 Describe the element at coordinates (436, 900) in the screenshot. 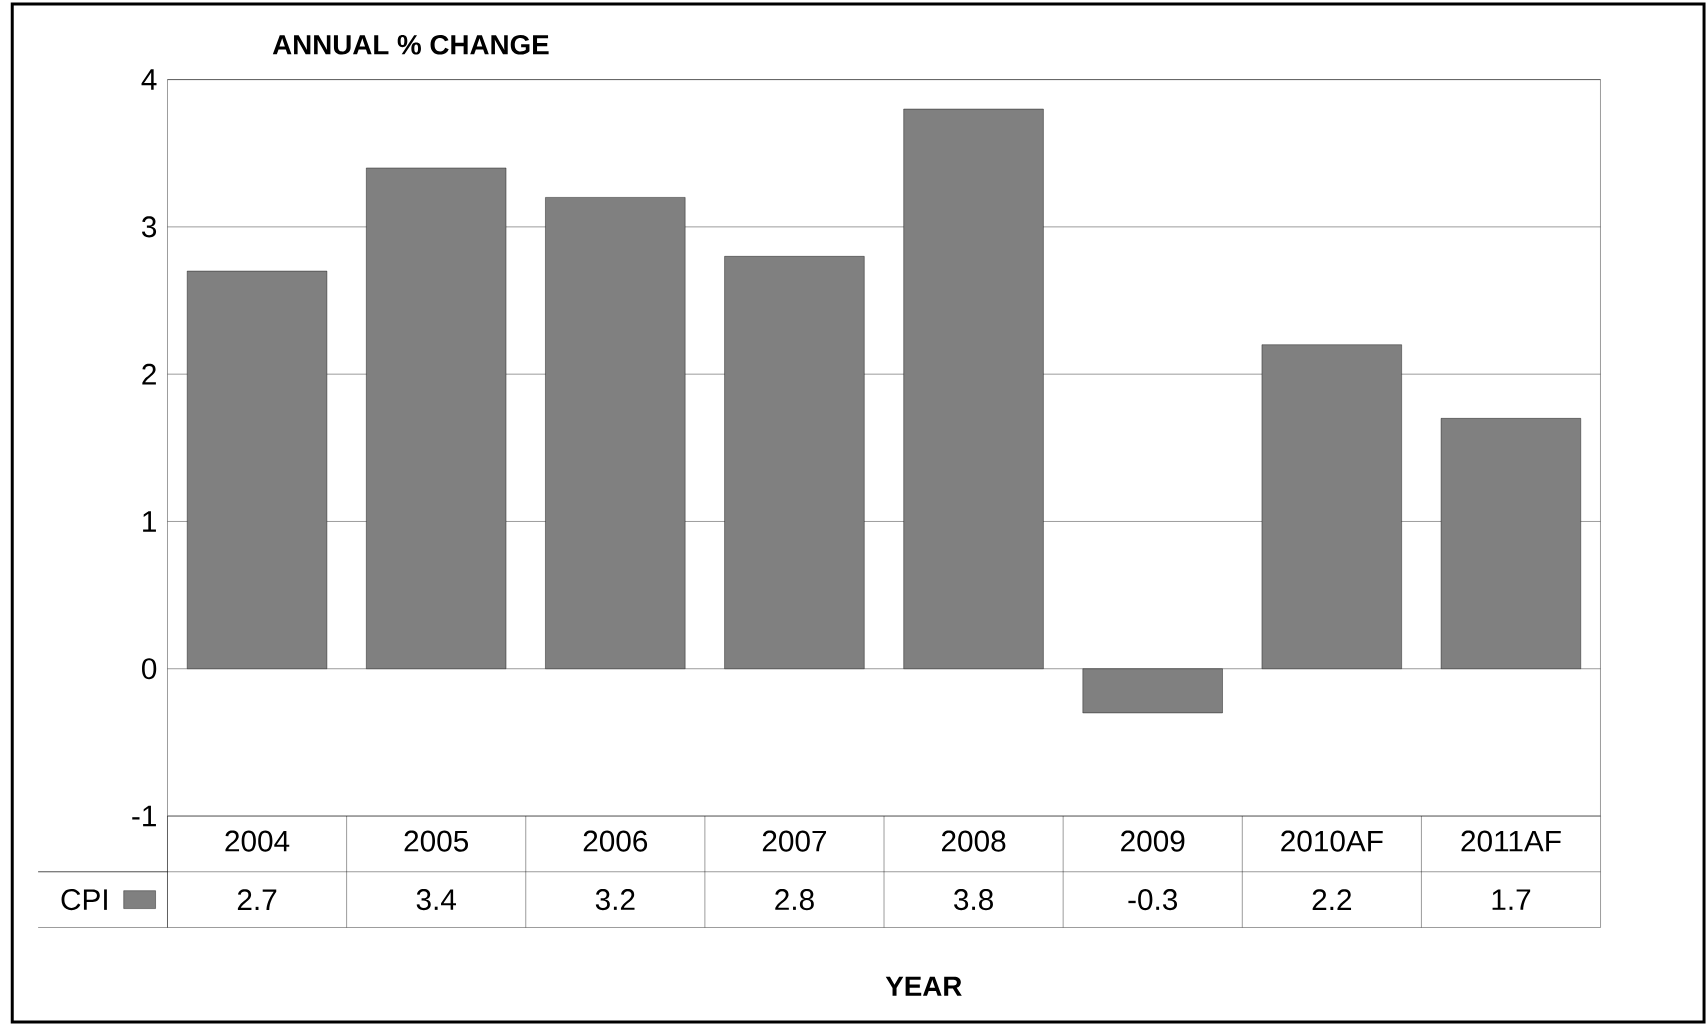

I see `data-label: 3.4` at that location.